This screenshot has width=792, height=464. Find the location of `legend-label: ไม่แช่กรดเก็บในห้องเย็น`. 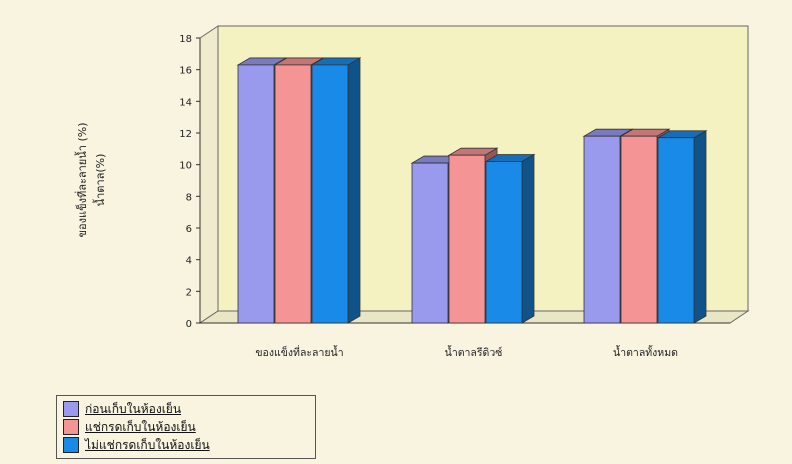

legend-label: ไม่แช่กรดเก็บในห้องเย็น is located at coordinates (147, 444).